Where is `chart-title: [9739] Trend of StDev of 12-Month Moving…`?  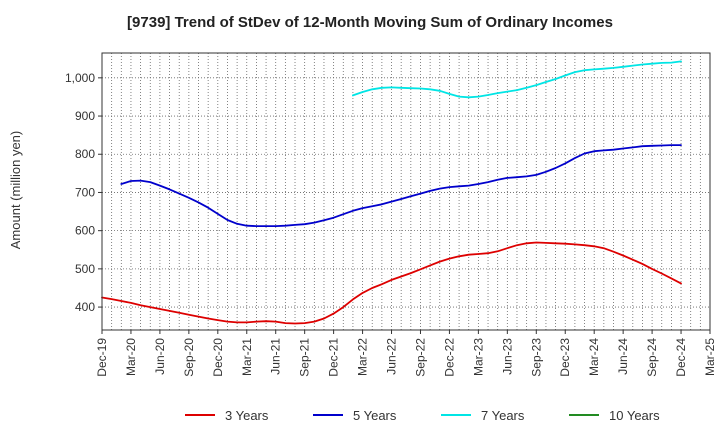 chart-title: [9739] Trend of StDev of 12-Month Moving… is located at coordinates (370, 22).